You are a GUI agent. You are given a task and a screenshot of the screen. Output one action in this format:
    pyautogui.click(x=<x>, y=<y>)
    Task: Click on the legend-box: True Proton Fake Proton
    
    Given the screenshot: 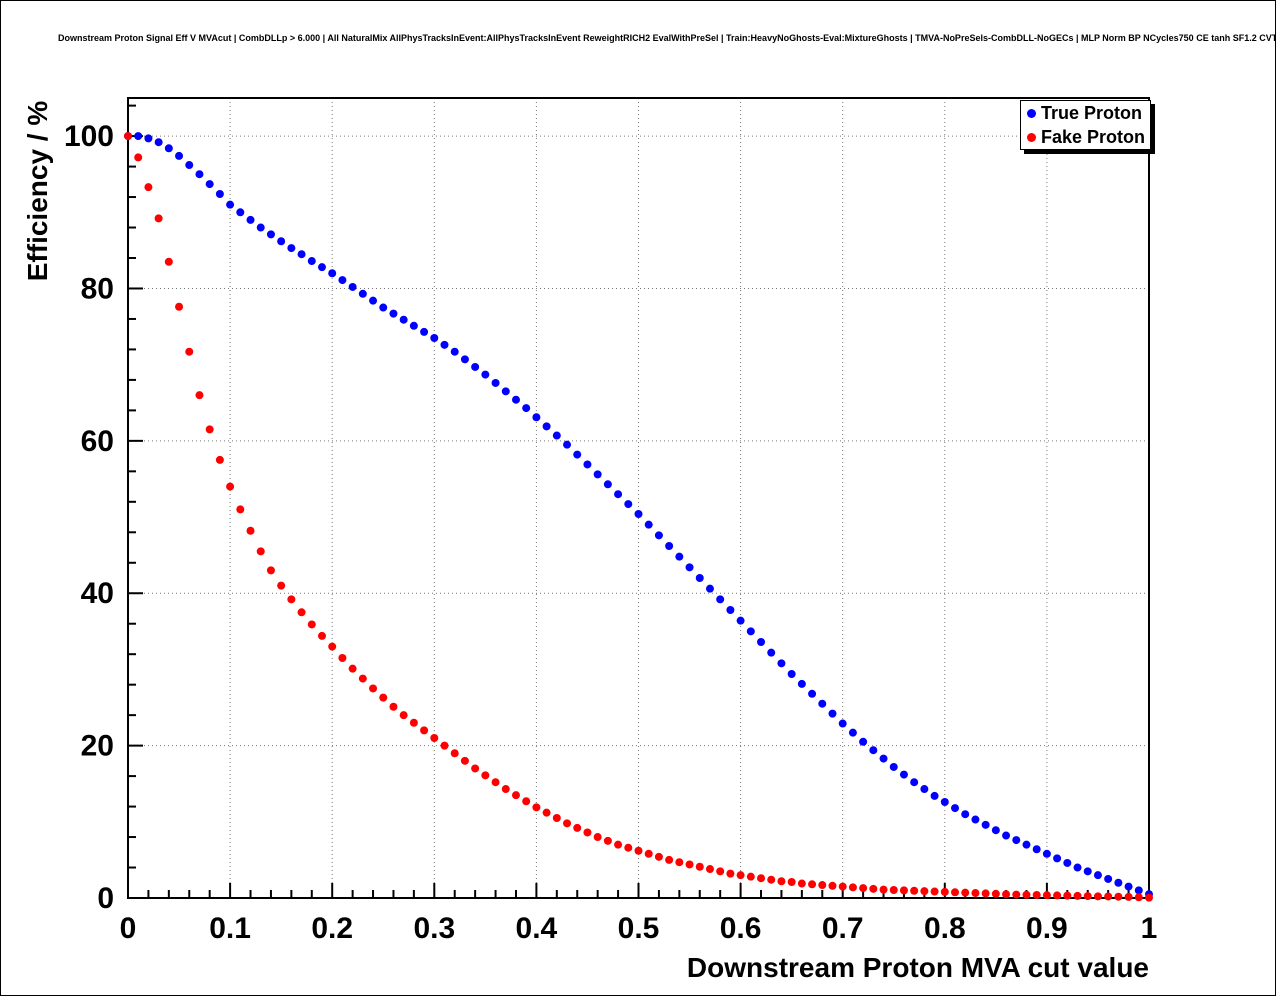 What is the action you would take?
    pyautogui.click(x=1085, y=125)
    